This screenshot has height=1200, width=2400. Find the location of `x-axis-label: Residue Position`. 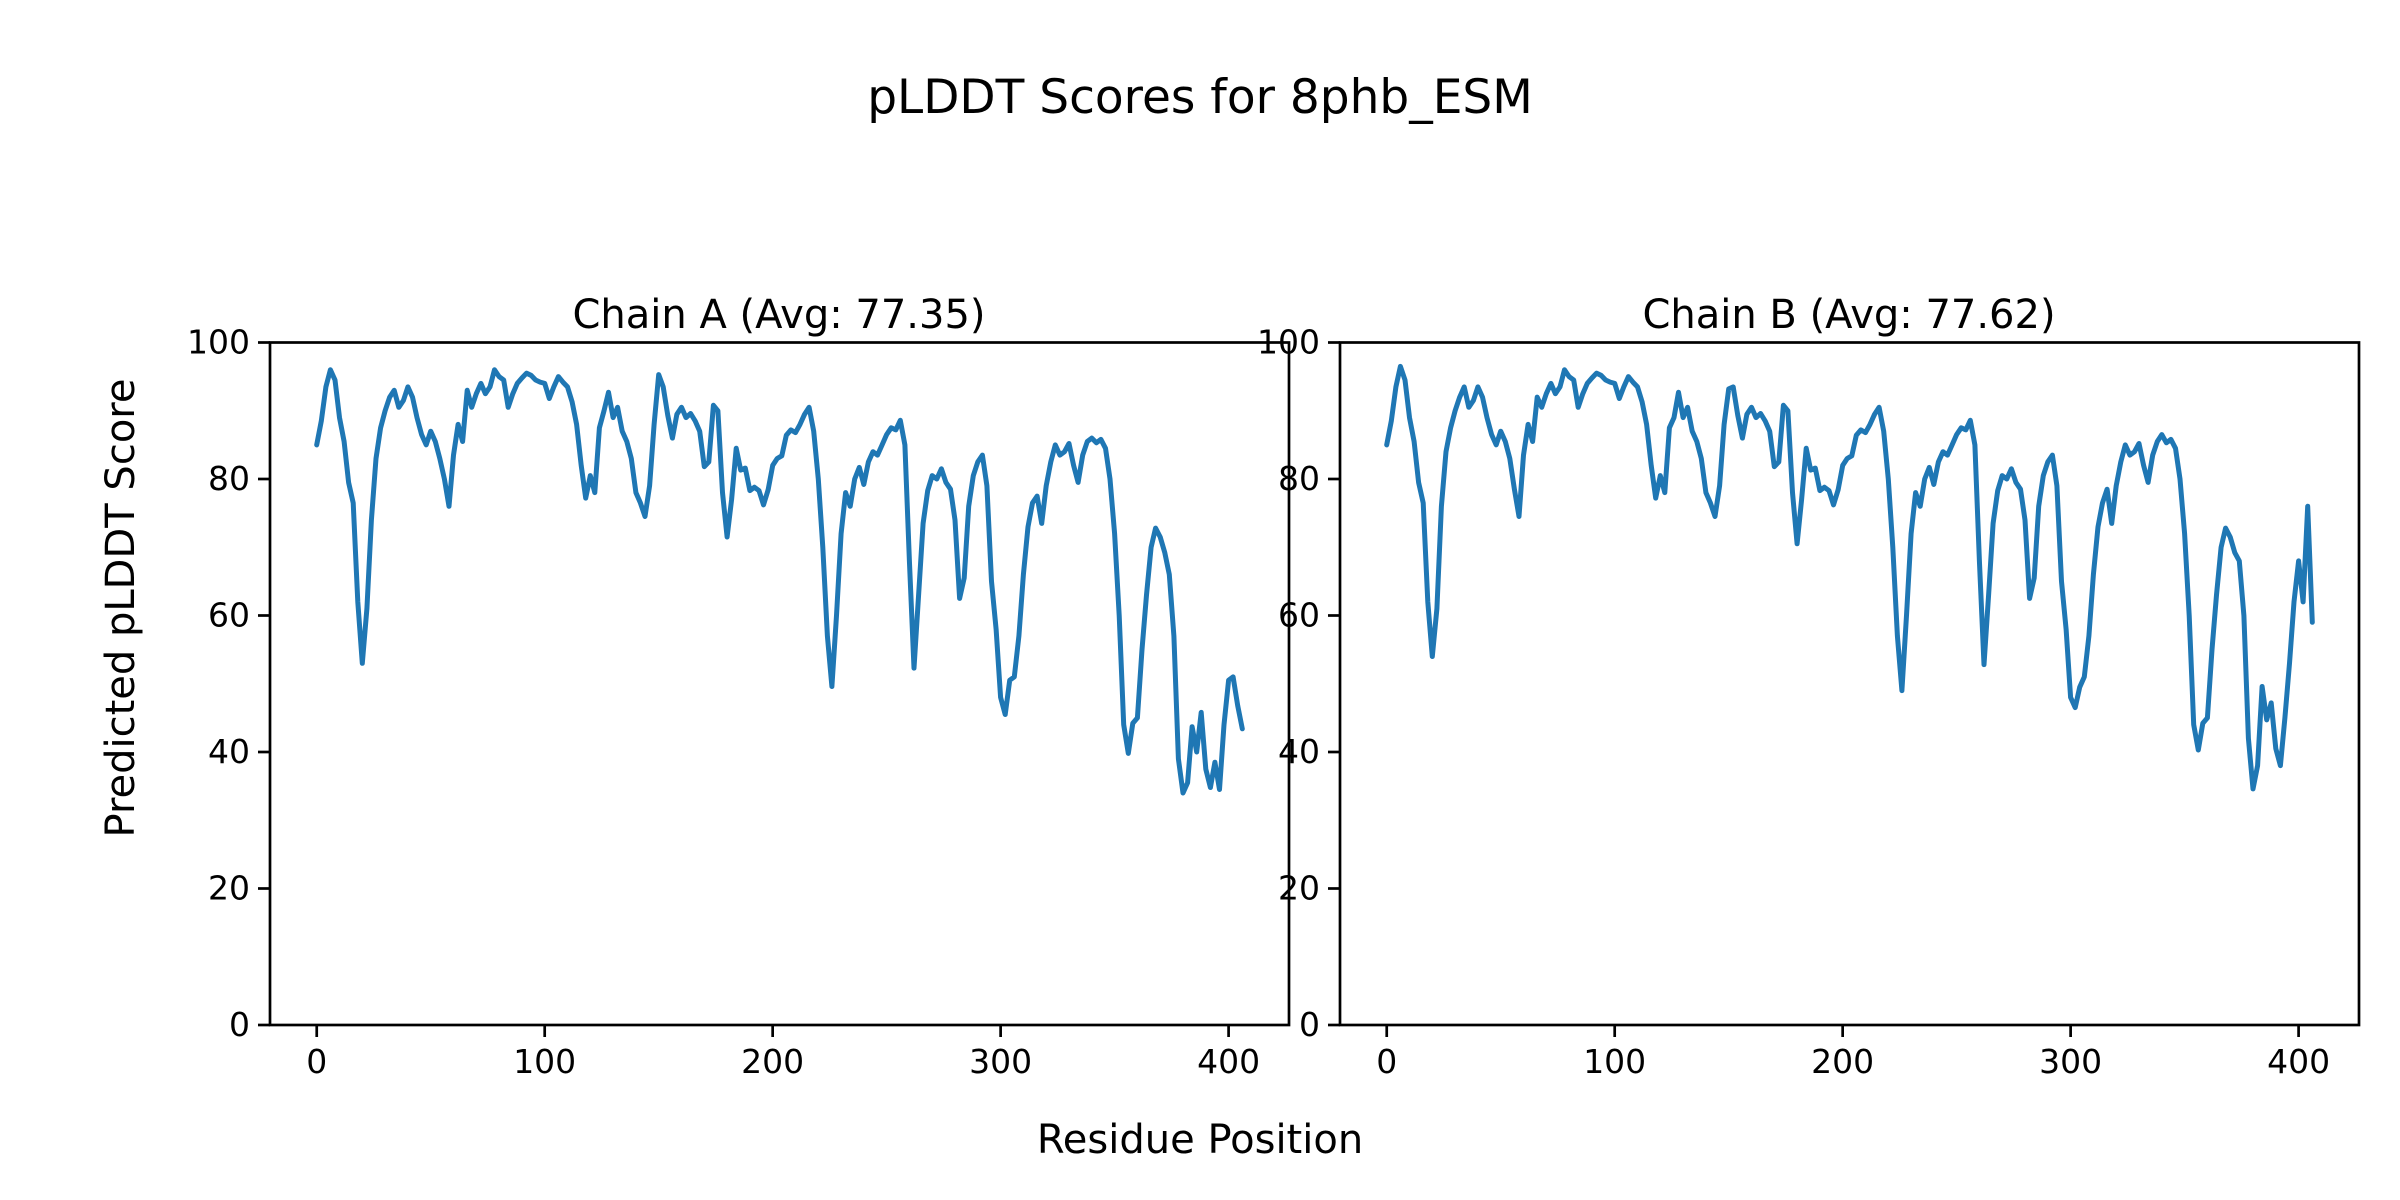

x-axis-label: Residue Position is located at coordinates (1200, 1140).